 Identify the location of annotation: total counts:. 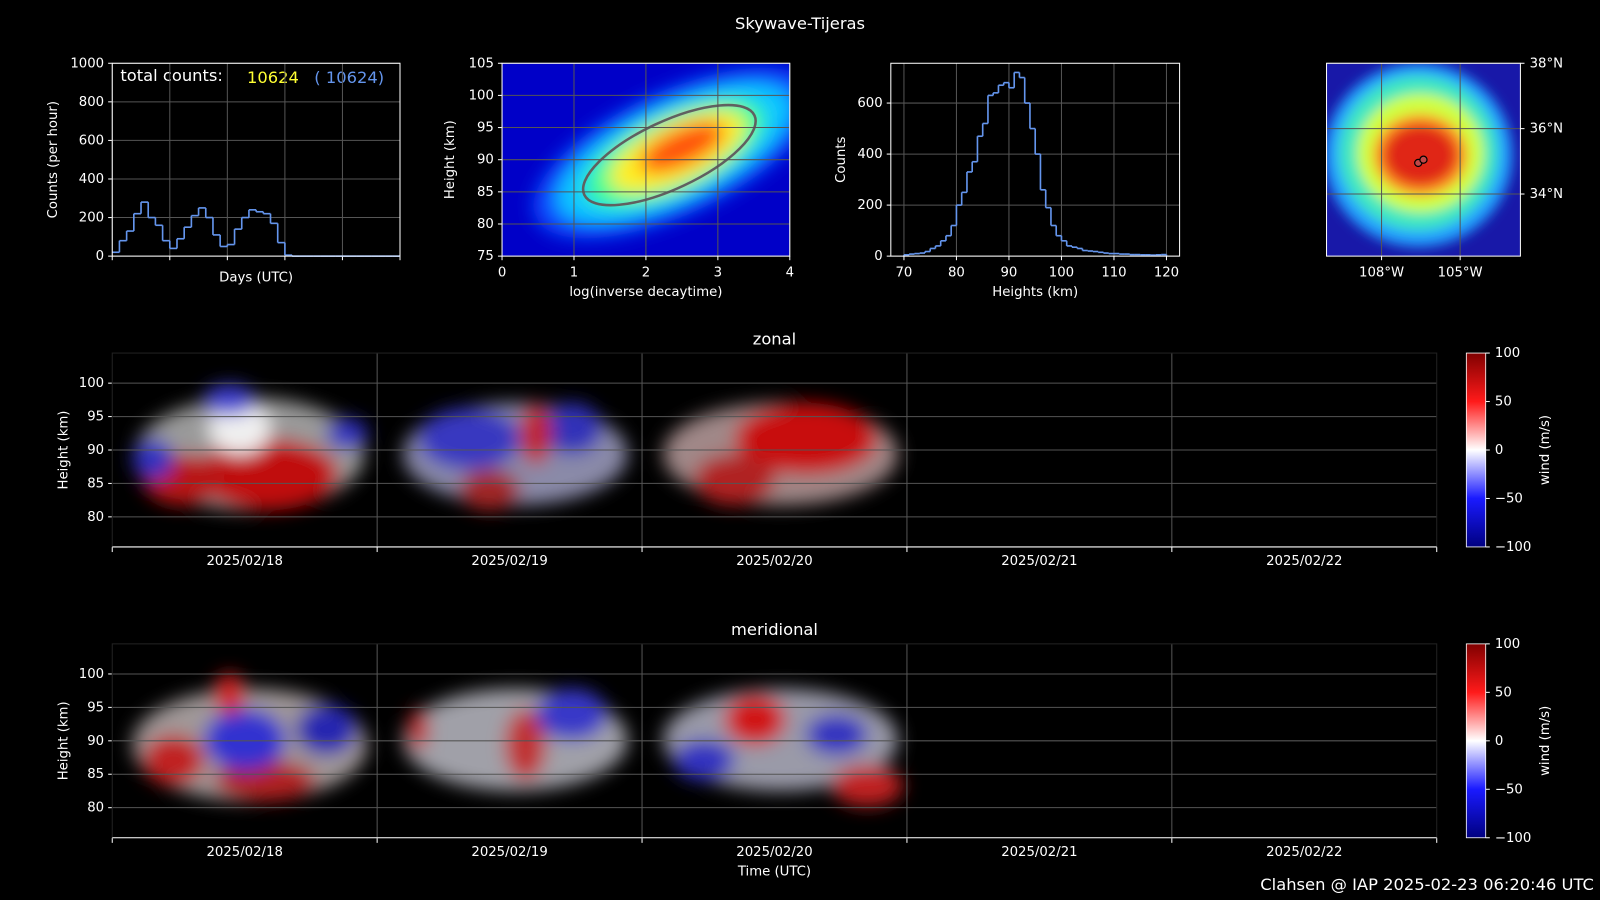
(171, 75).